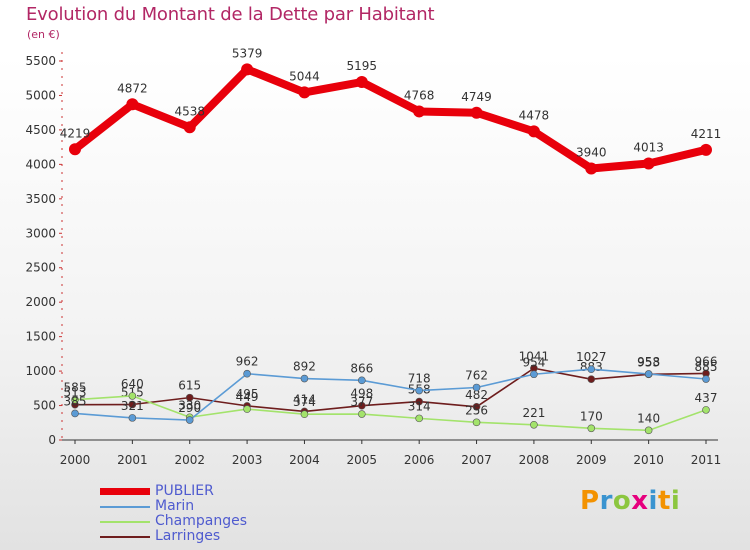 Image resolution: width=750 pixels, height=550 pixels. Describe the element at coordinates (590, 501) in the screenshot. I see `logo-letter: P` at that location.